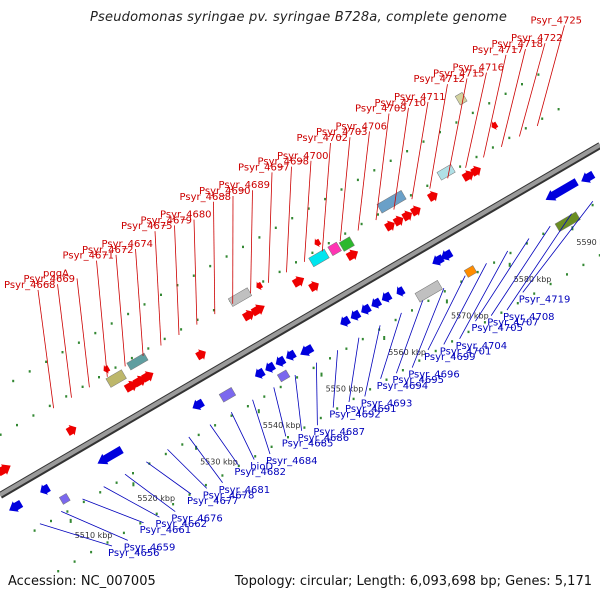 The image size is (600, 600). Describe the element at coordinates (567, 222) in the screenshot. I see `gene-block-olivegreen` at that location.